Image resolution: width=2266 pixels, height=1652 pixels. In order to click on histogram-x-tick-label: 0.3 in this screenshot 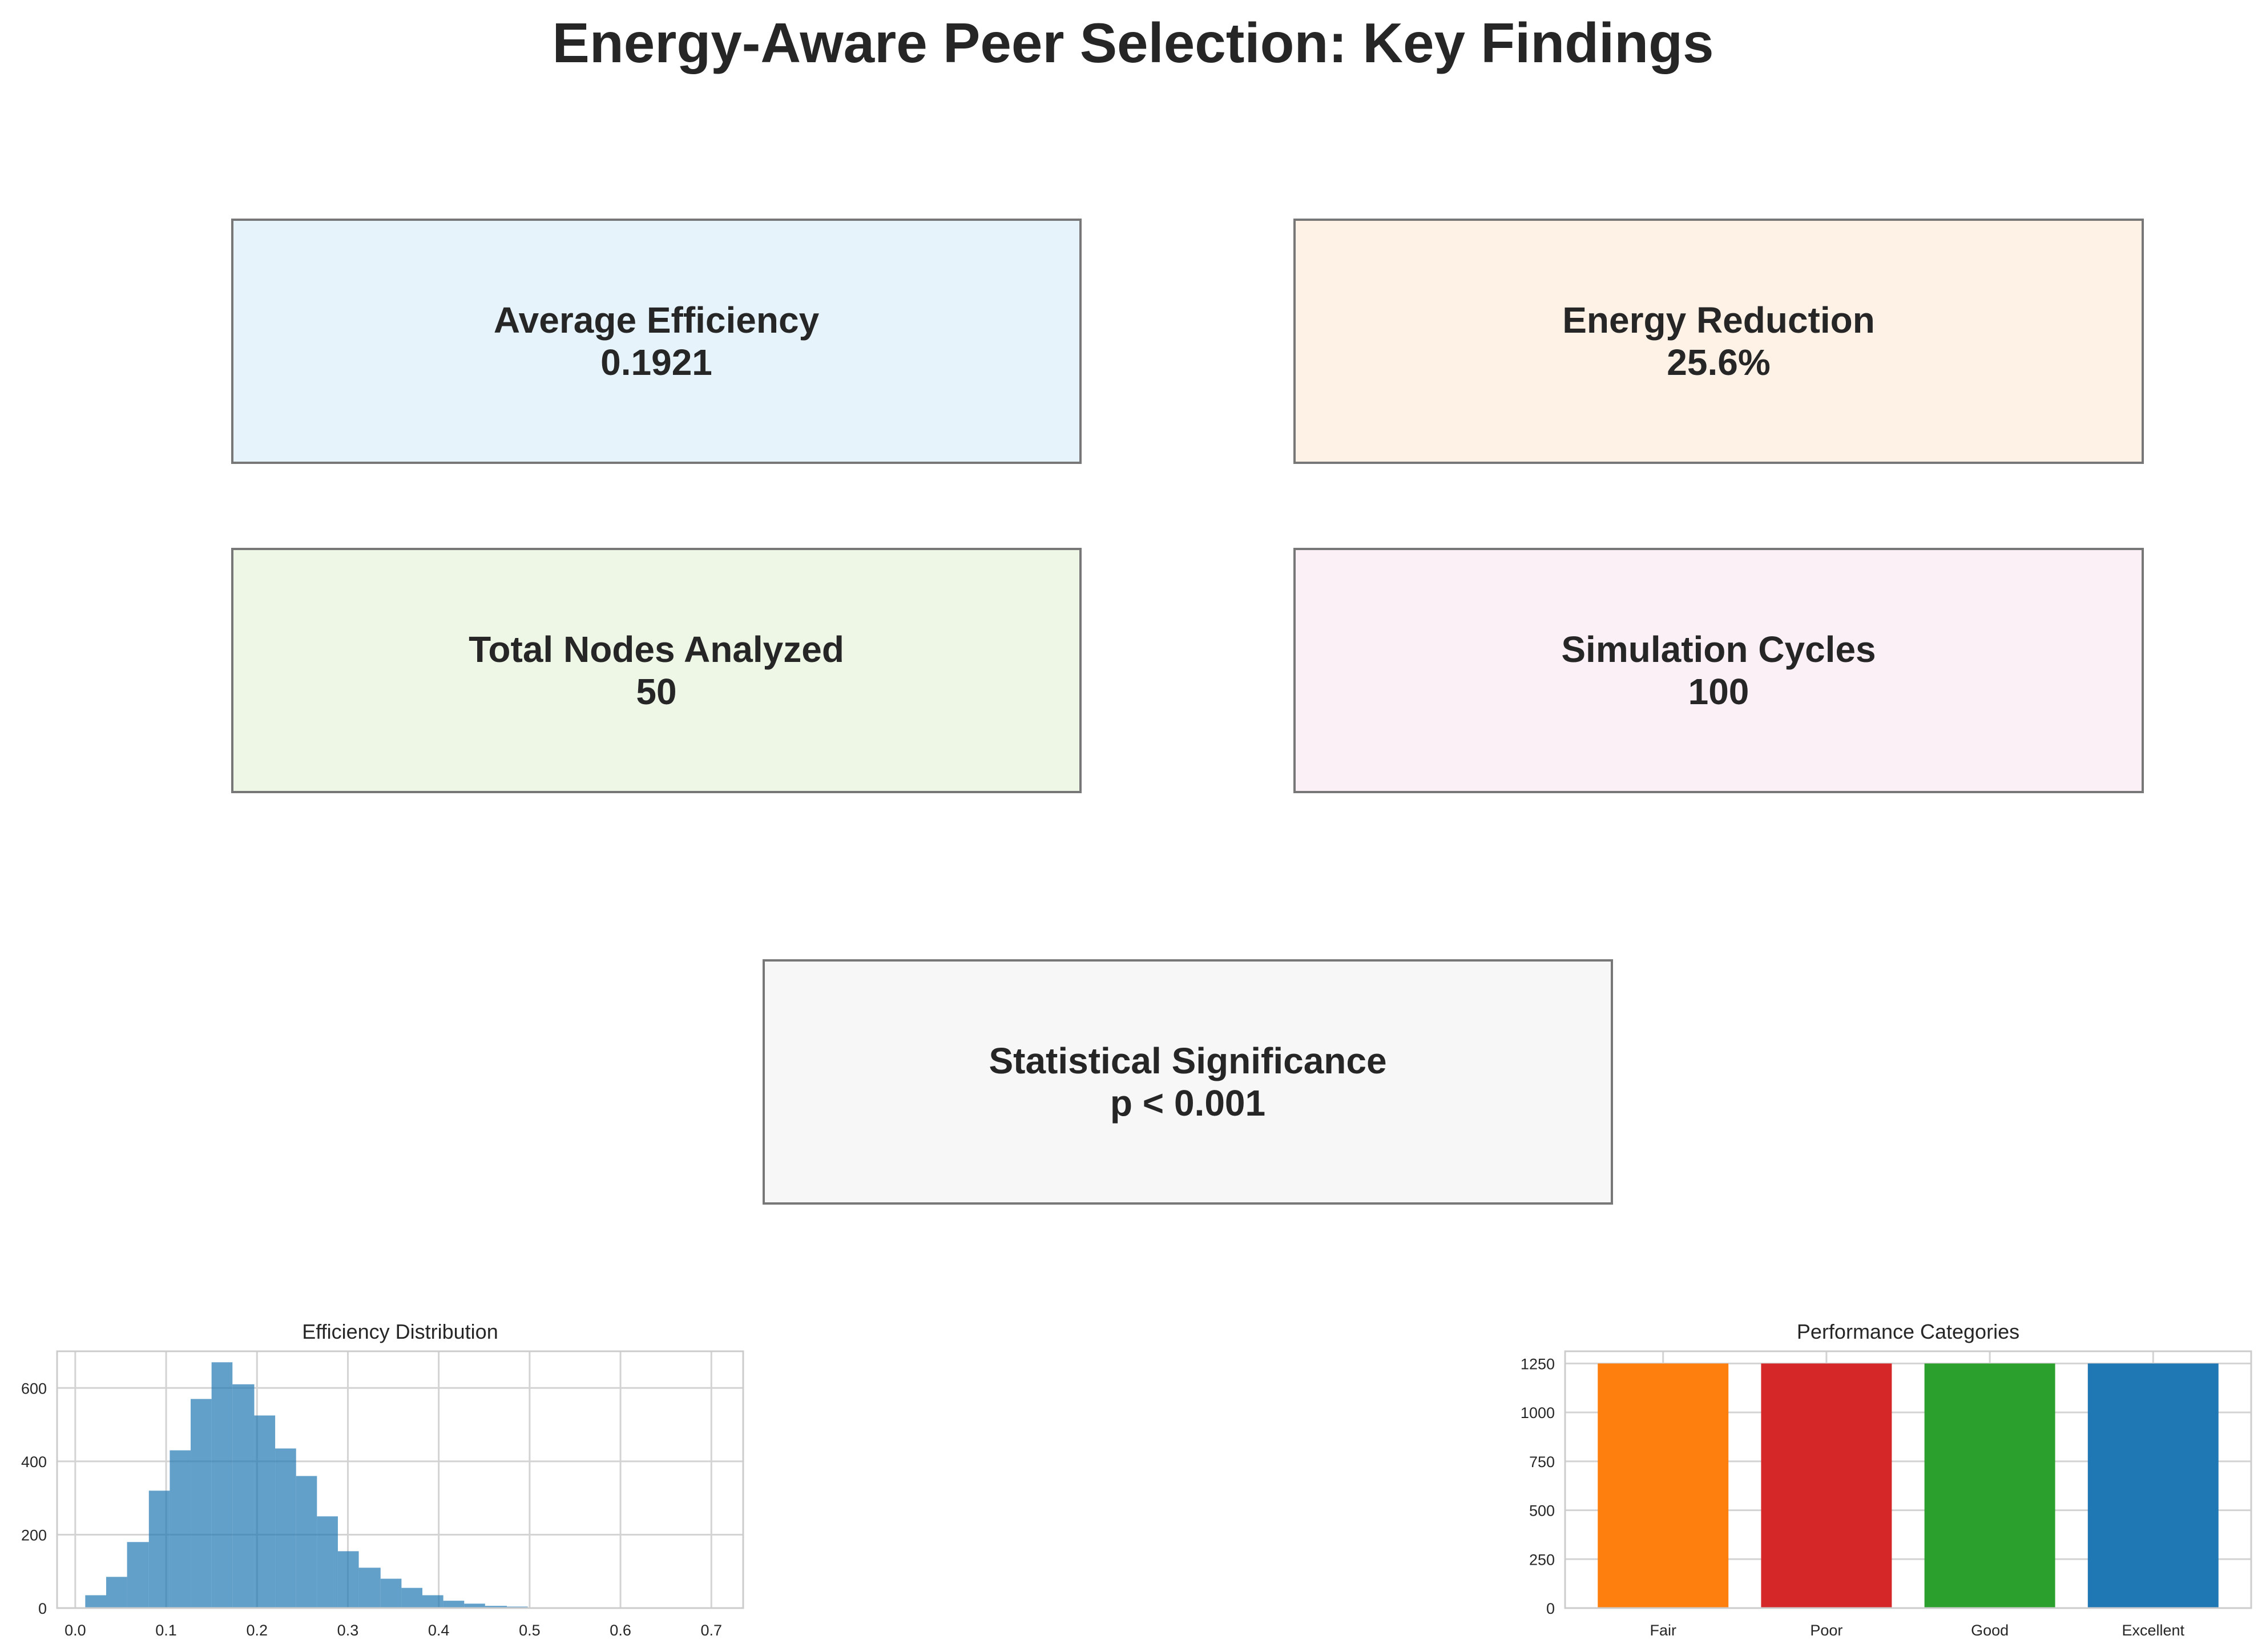, I will do `click(348, 1630)`.